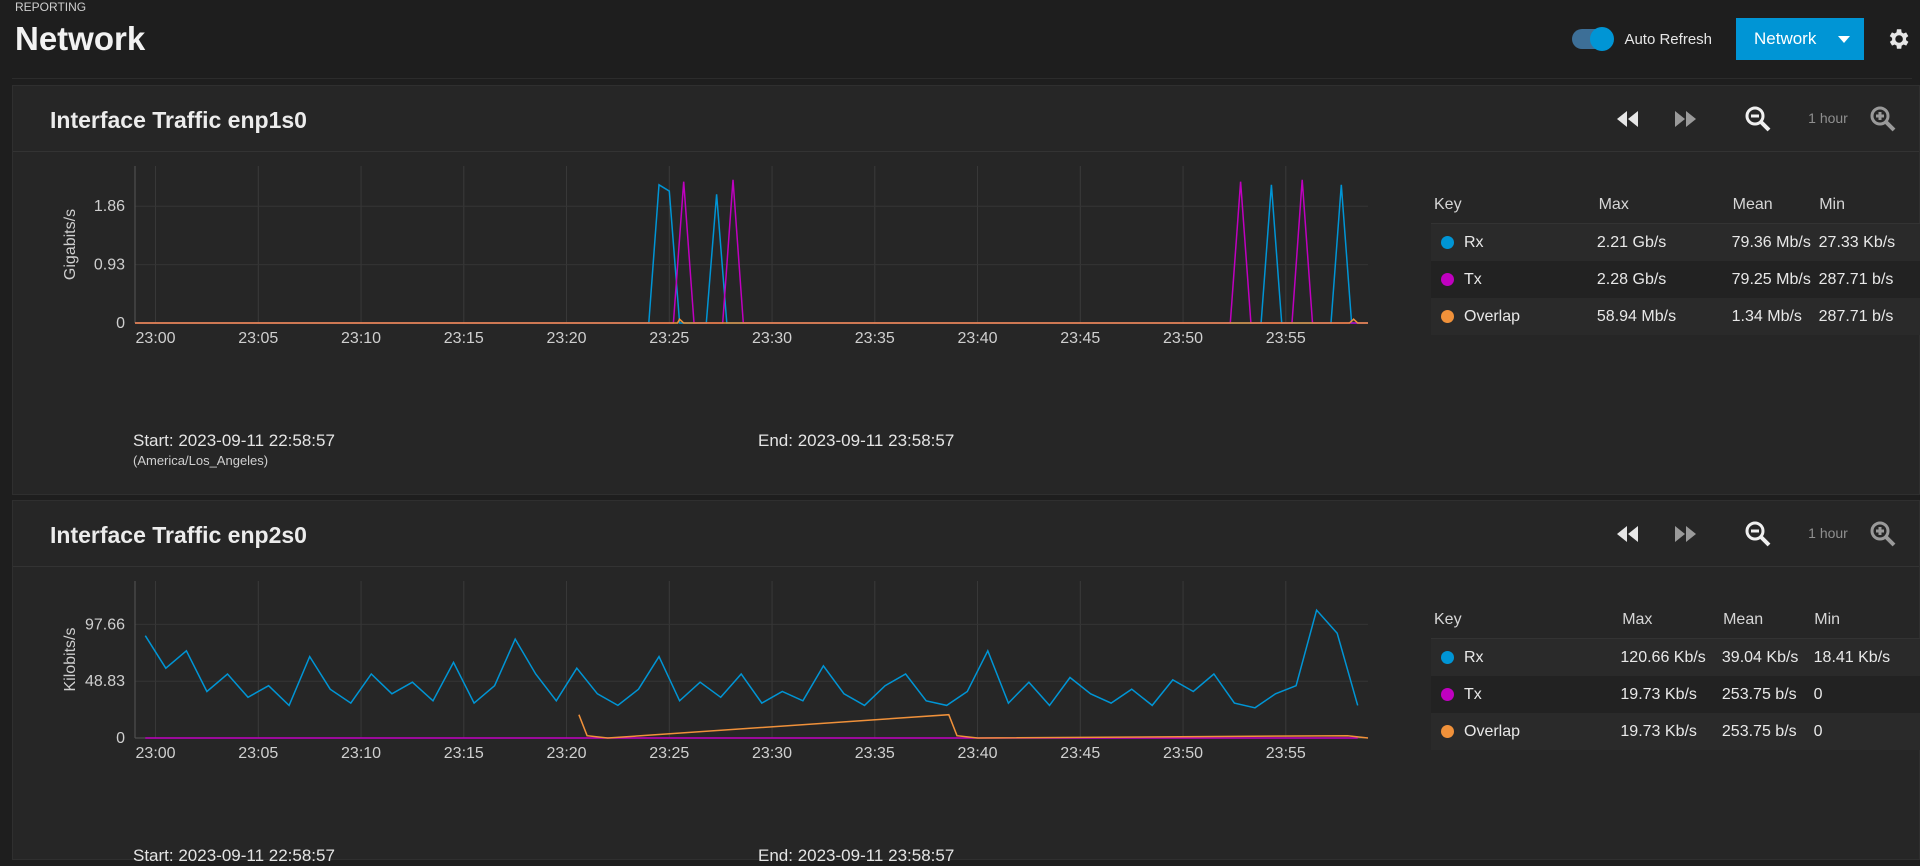 The image size is (1920, 866). I want to click on x-tick-label: 23:25, so click(669, 338).